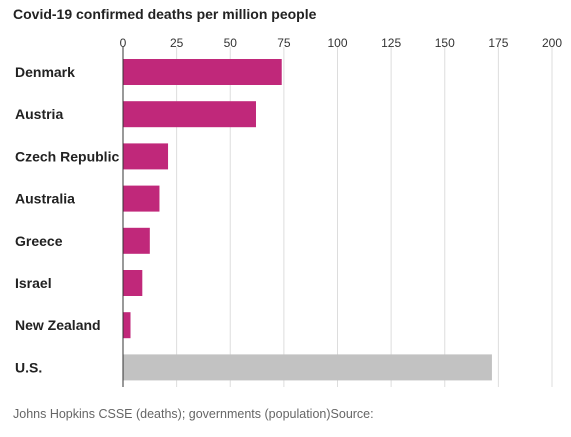 The height and width of the screenshot is (437, 571). Describe the element at coordinates (552, 43) in the screenshot. I see `x-tick-label: 200` at that location.